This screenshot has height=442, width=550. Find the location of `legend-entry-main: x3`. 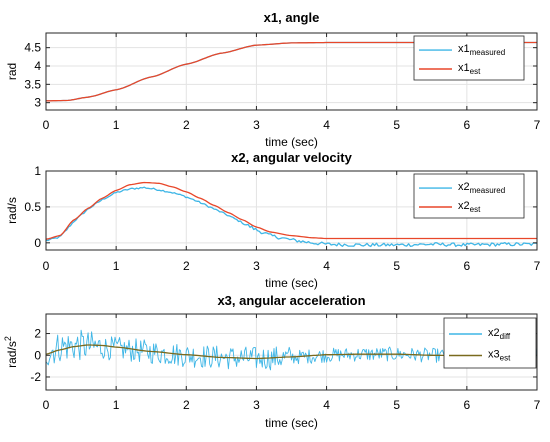

legend-entry-main: x3 is located at coordinates (494, 355).